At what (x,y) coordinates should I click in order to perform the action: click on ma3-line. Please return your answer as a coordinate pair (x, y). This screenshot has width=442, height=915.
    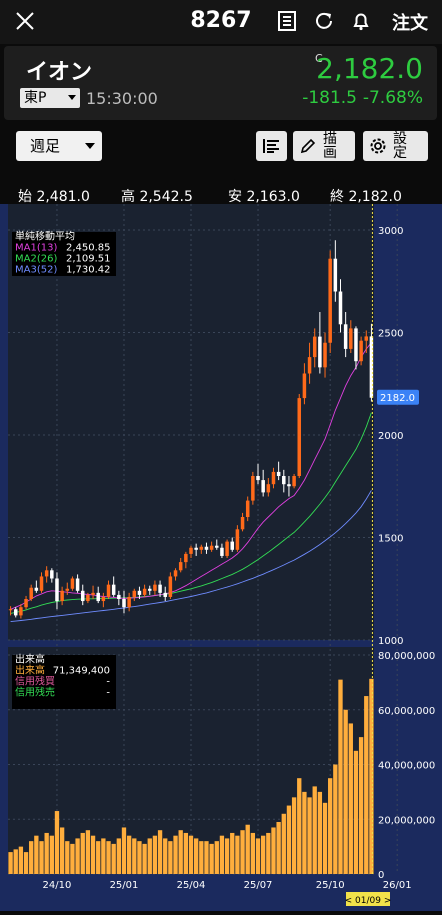
    Looking at the image, I should click on (191, 556).